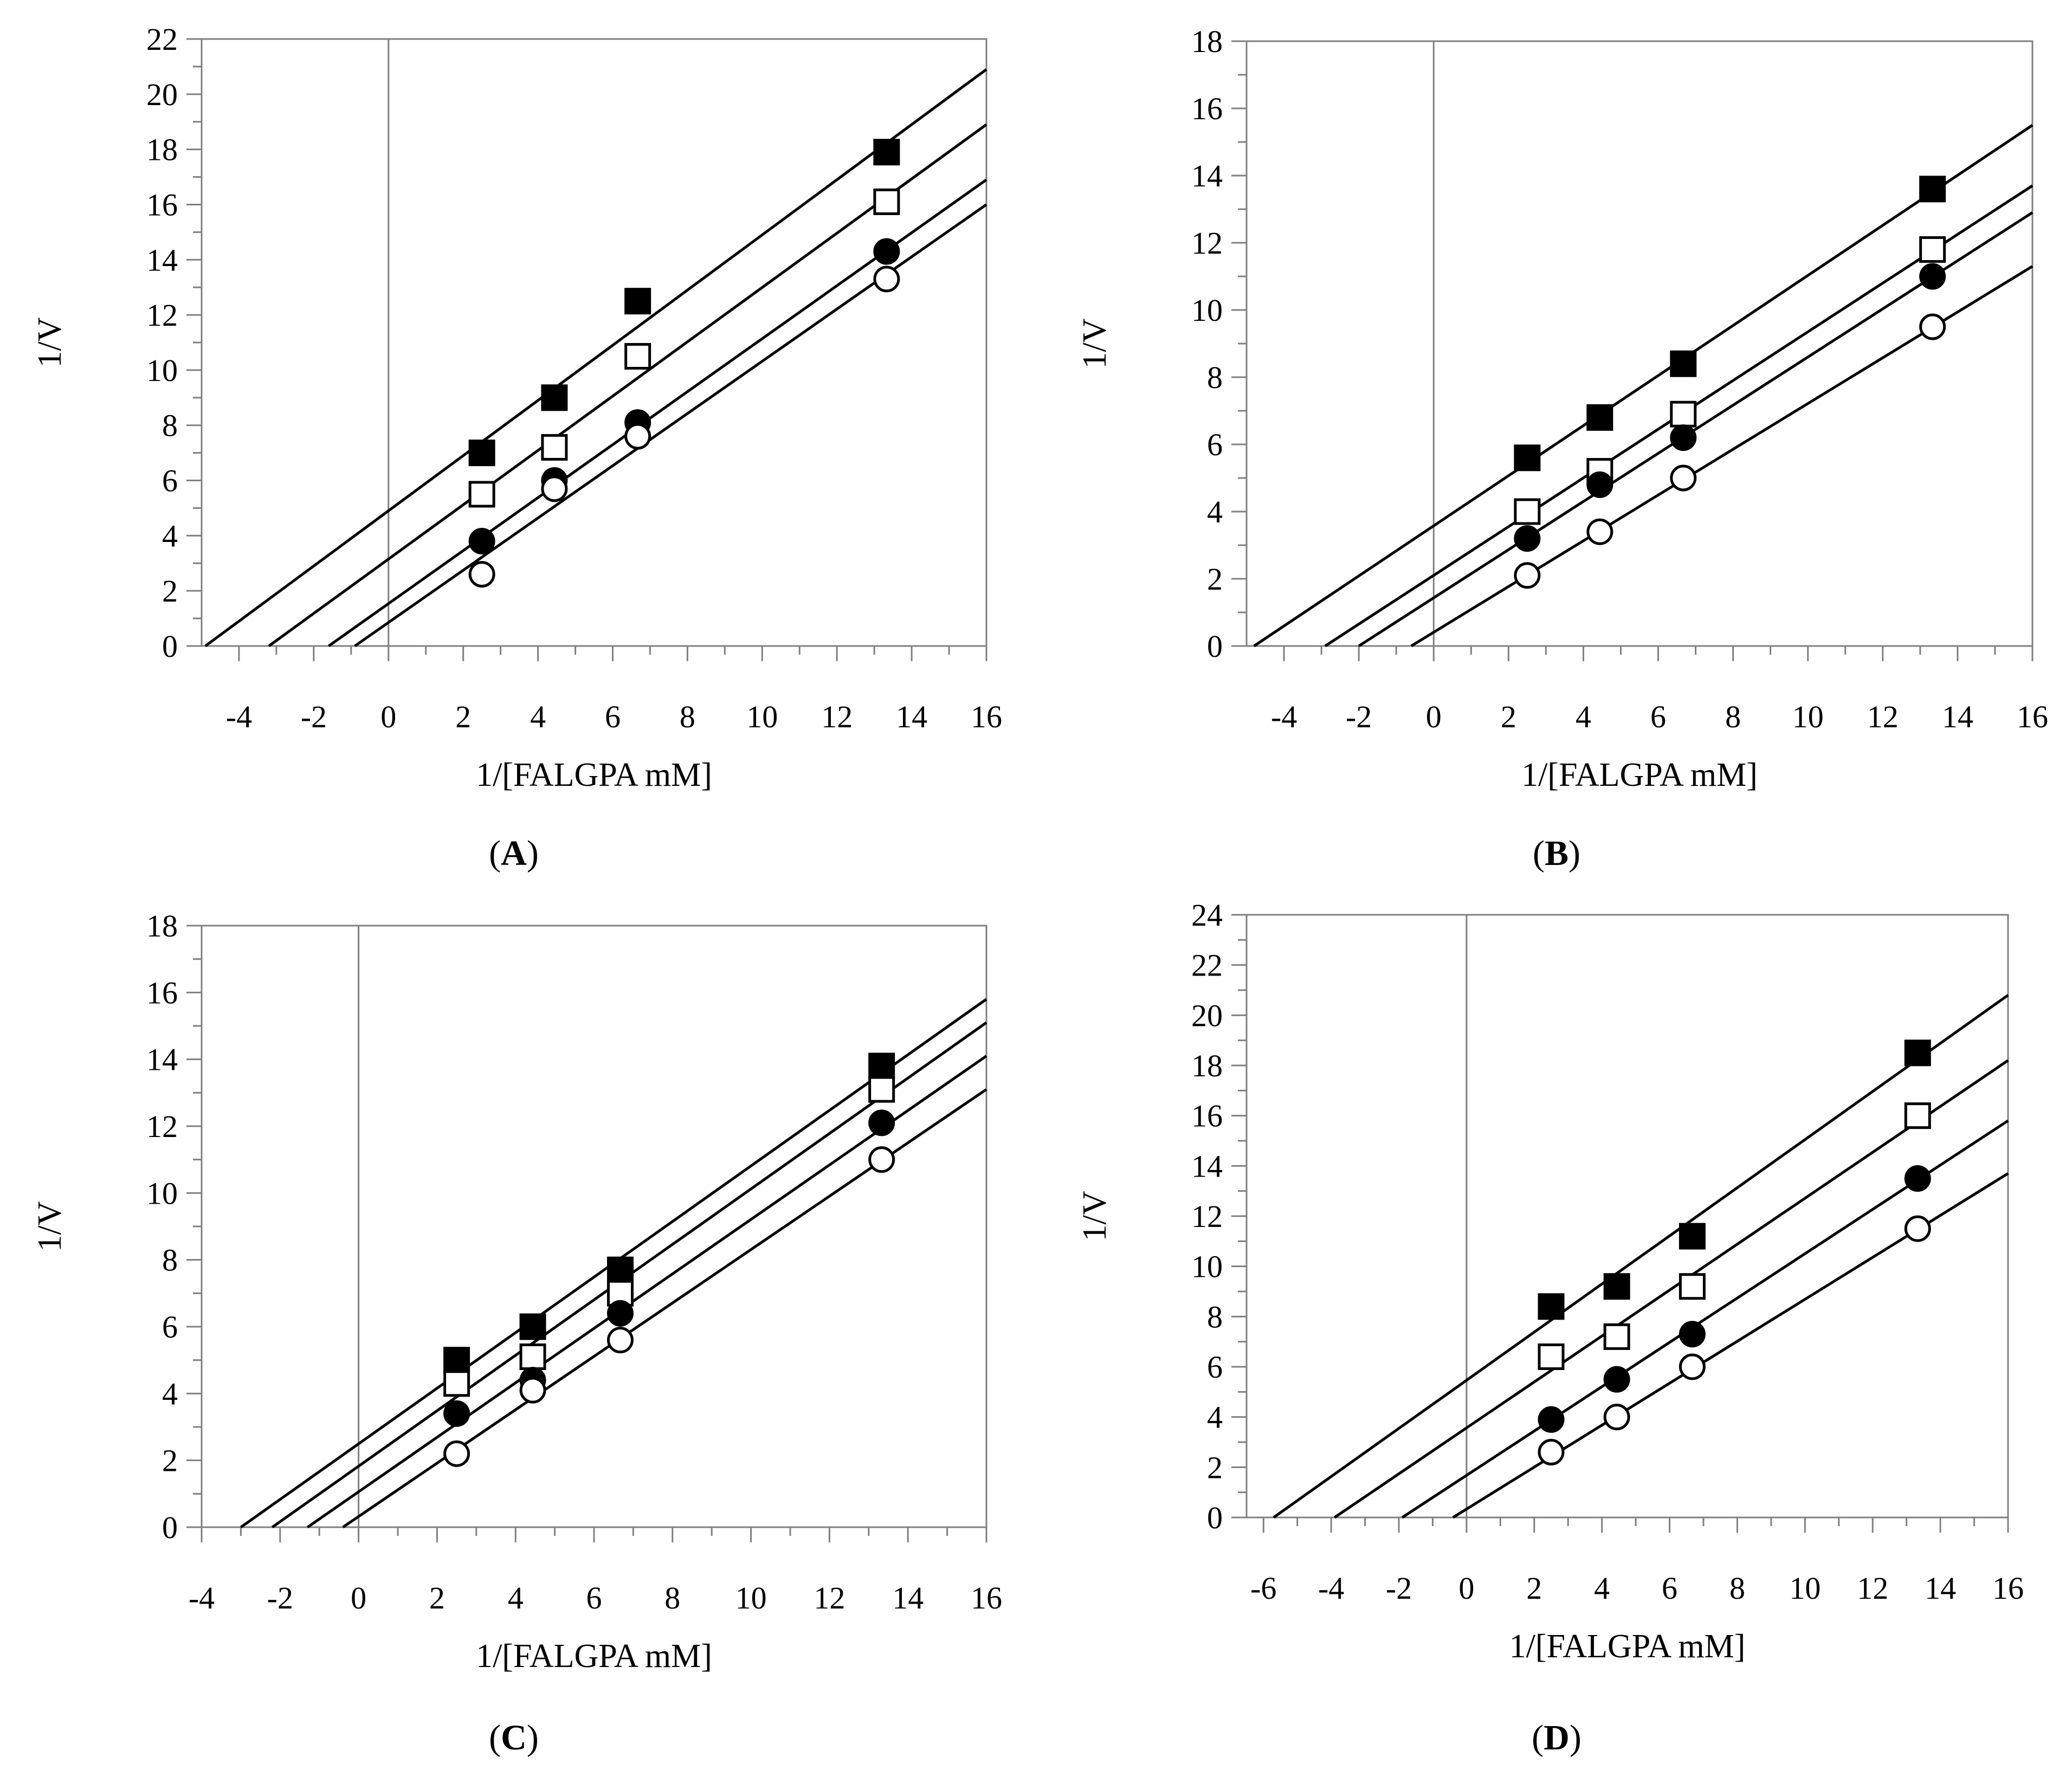 Image resolution: width=2072 pixels, height=1770 pixels. Describe the element at coordinates (1583, 716) in the screenshot. I see `x-tick-label-b: 4` at that location.